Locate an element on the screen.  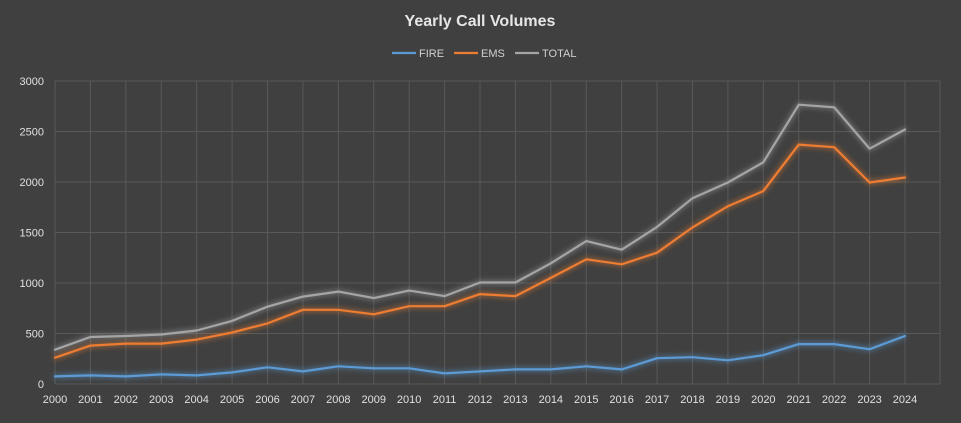
legend-label-total: TOTAL is located at coordinates (559, 54).